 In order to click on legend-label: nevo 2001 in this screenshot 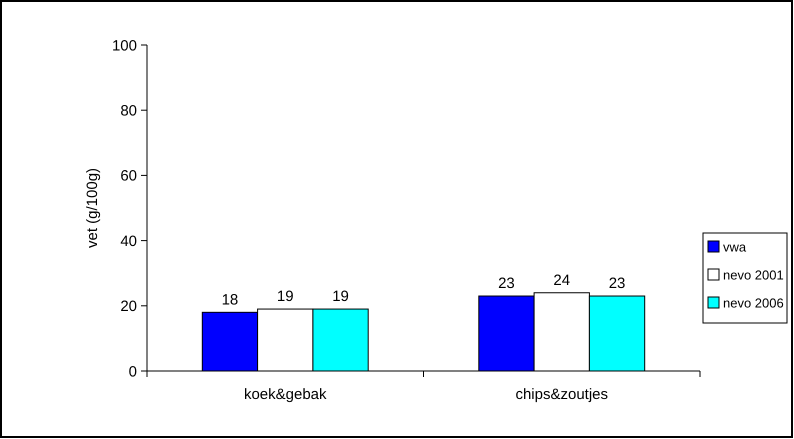, I will do `click(753, 275)`.